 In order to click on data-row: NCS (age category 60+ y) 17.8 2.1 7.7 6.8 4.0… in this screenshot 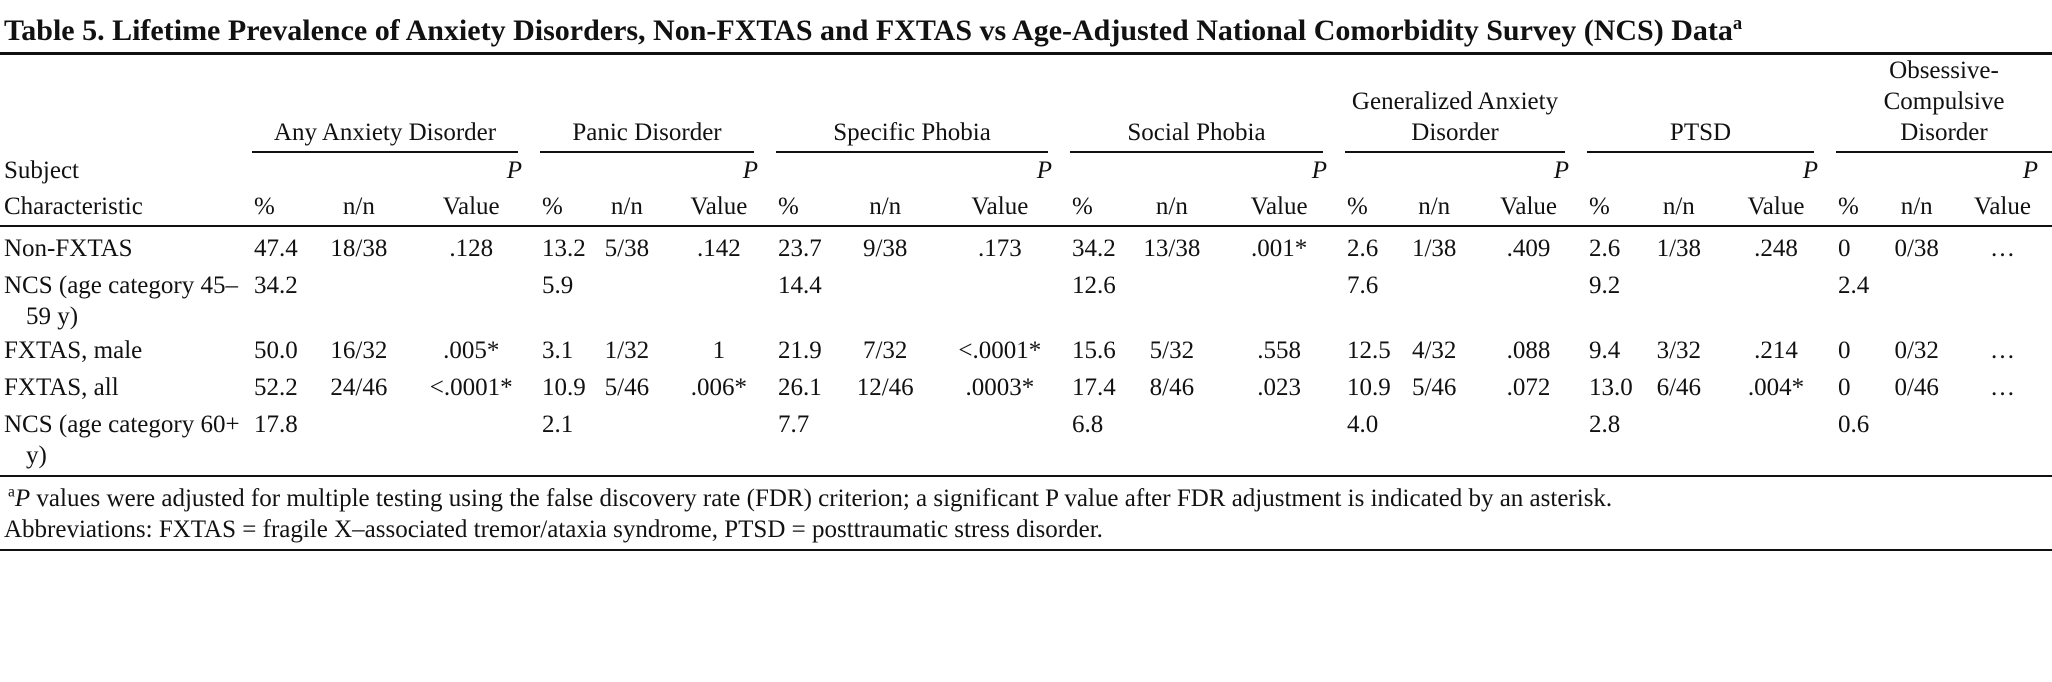, I will do `click(1026, 441)`.